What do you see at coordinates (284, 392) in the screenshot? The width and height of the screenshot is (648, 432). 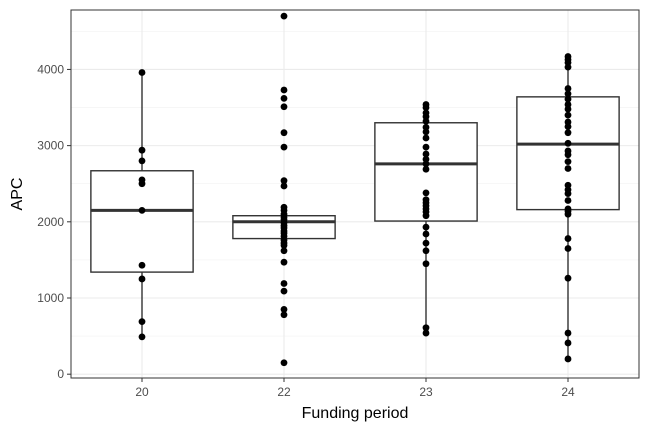 I see `x-tick-label: 22` at bounding box center [284, 392].